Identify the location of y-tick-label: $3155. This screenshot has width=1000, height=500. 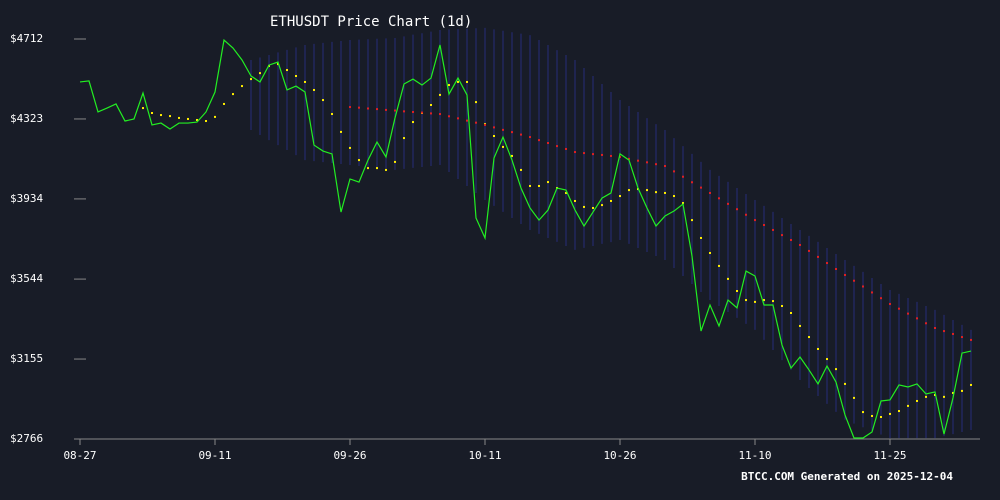
(26, 358).